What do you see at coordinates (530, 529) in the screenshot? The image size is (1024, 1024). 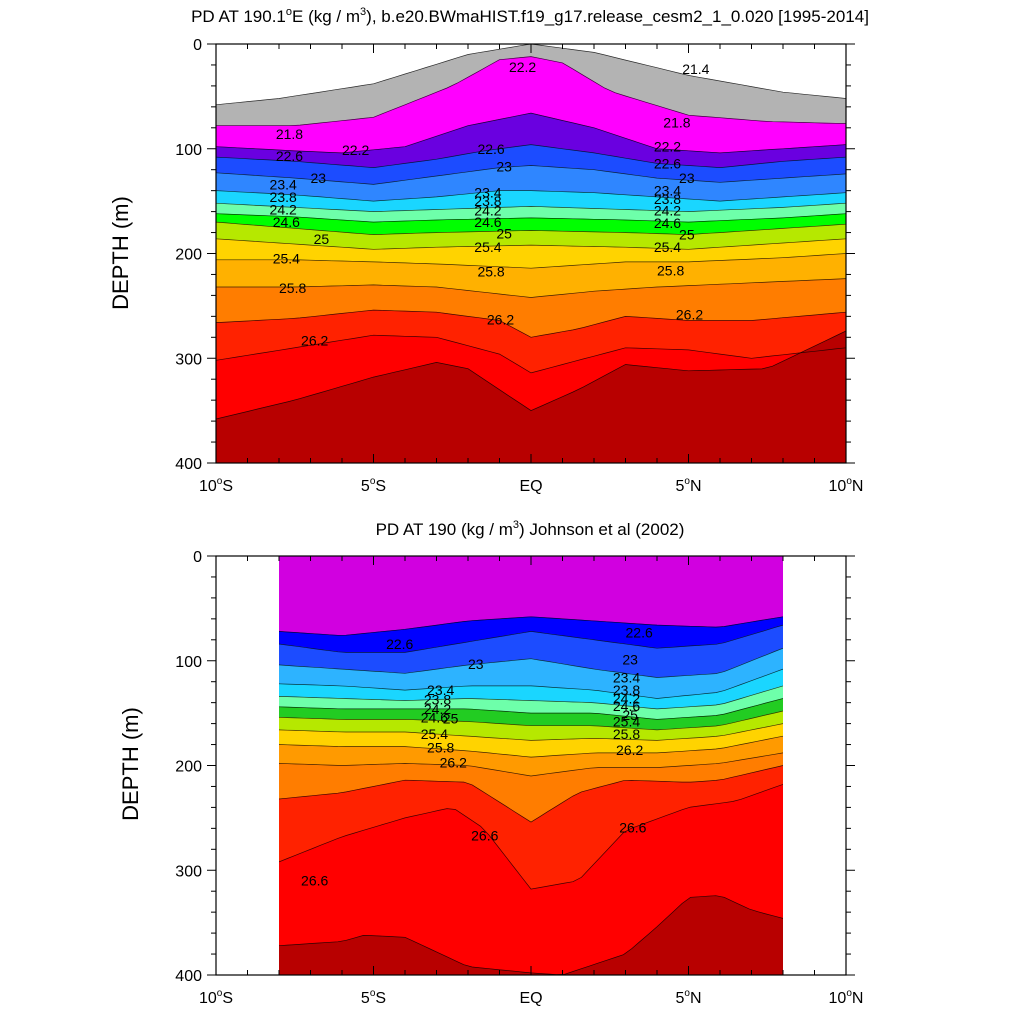 I see `panel-title: PD AT 190 (kg / m3) Johnson et al (2002)` at bounding box center [530, 529].